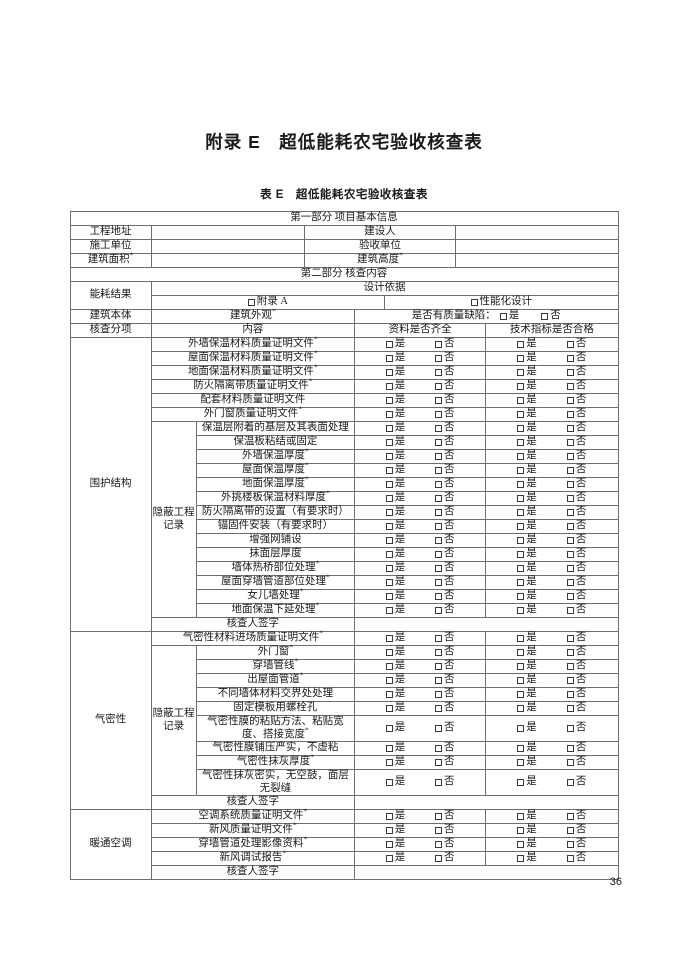 This screenshot has height=972, width=688. What do you see at coordinates (501, 302) in the screenshot?
I see `checkbox-performance-design: 性能化设计` at bounding box center [501, 302].